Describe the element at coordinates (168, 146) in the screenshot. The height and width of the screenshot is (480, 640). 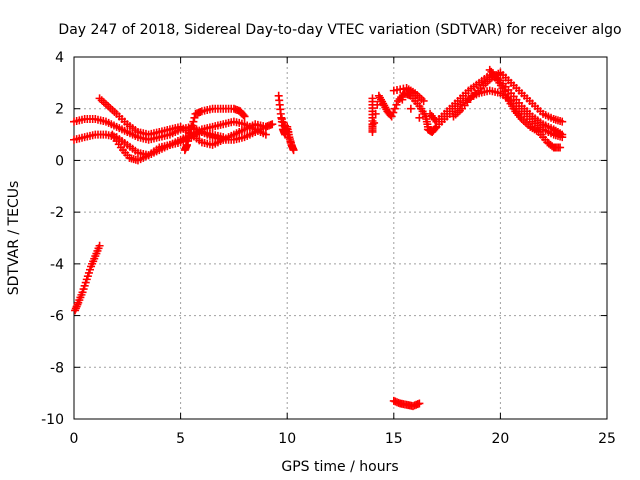
I see `series-arc-d` at that location.